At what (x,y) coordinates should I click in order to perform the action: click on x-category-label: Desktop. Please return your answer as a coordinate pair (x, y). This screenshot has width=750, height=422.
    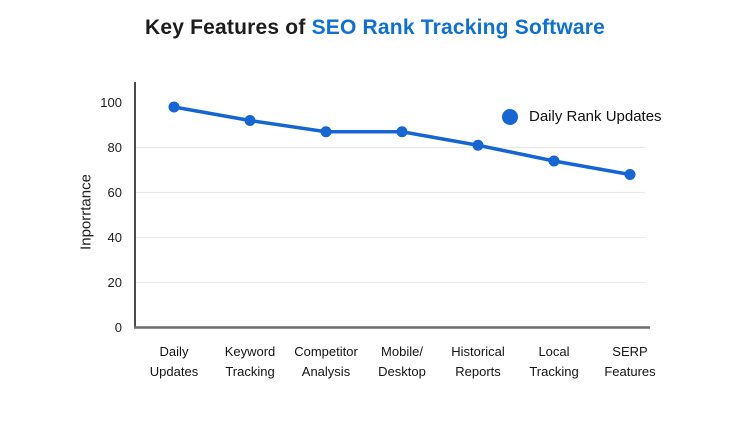
    Looking at the image, I should click on (402, 371).